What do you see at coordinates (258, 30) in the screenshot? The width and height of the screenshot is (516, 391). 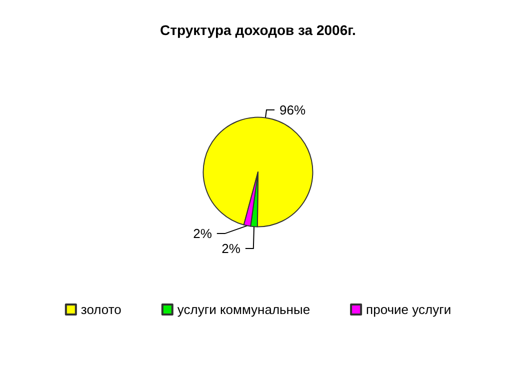 I see `chart-title: Структура доходов за 2006г.` at bounding box center [258, 30].